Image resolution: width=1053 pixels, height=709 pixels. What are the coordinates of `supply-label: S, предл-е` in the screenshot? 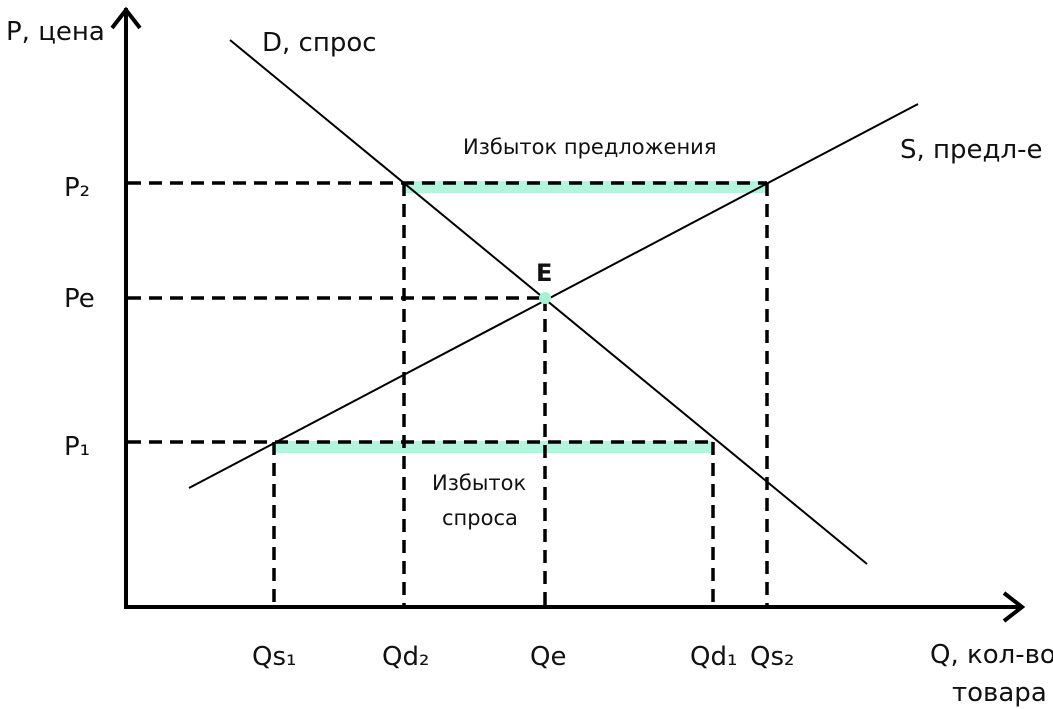 It's located at (971, 150).